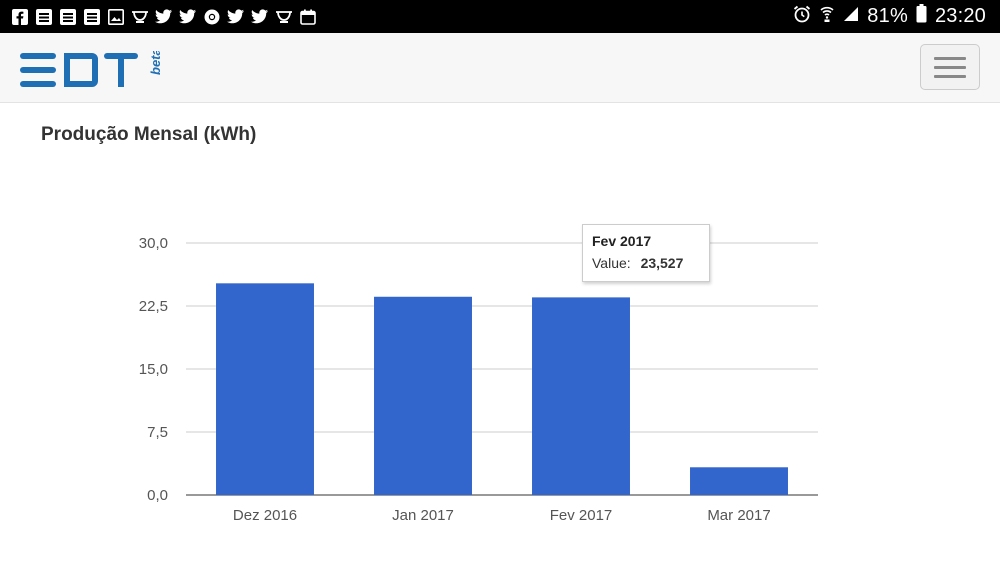  Describe the element at coordinates (211, 16) in the screenshot. I see `chrome-icon` at that location.